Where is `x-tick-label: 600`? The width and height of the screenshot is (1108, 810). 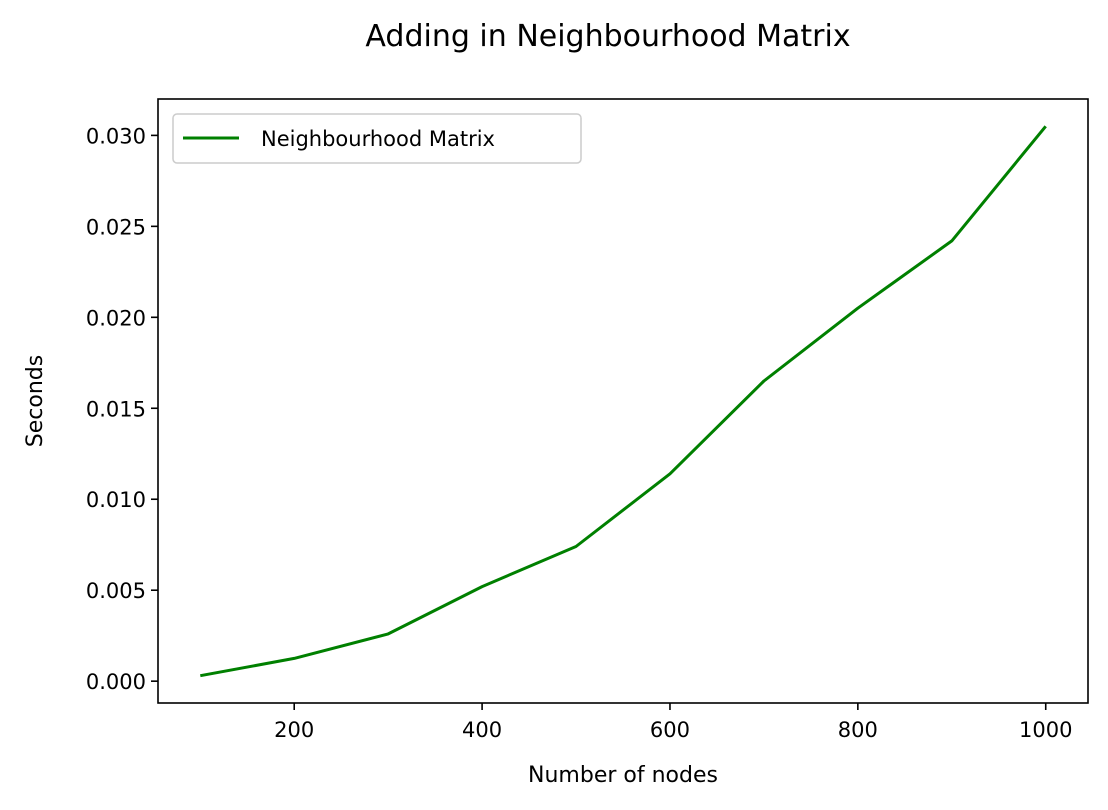
x-tick-label: 600 is located at coordinates (670, 730).